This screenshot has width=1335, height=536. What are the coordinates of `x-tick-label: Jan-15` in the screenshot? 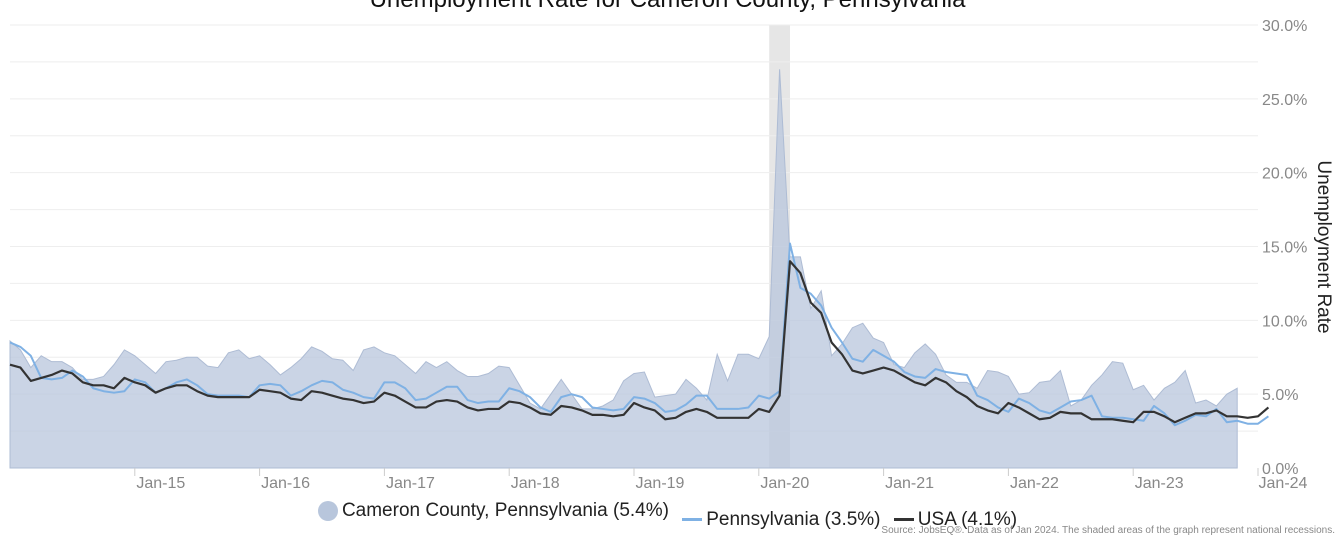 It's located at (160, 483).